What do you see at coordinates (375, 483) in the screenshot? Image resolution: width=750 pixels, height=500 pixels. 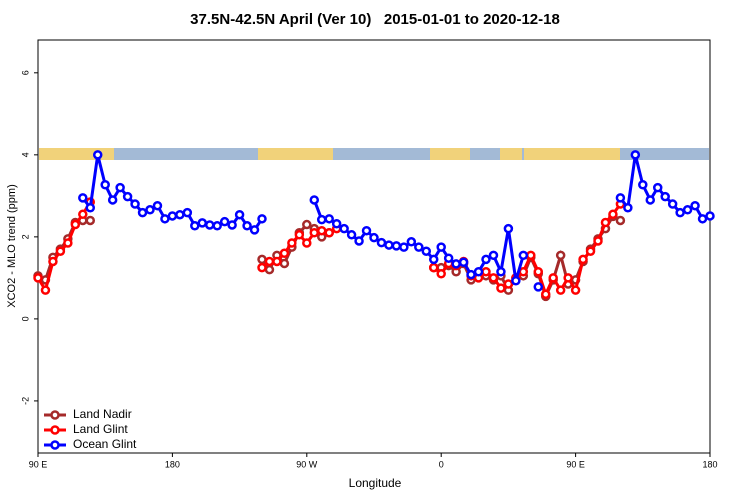 I see `x-axis-label: Longitude` at bounding box center [375, 483].